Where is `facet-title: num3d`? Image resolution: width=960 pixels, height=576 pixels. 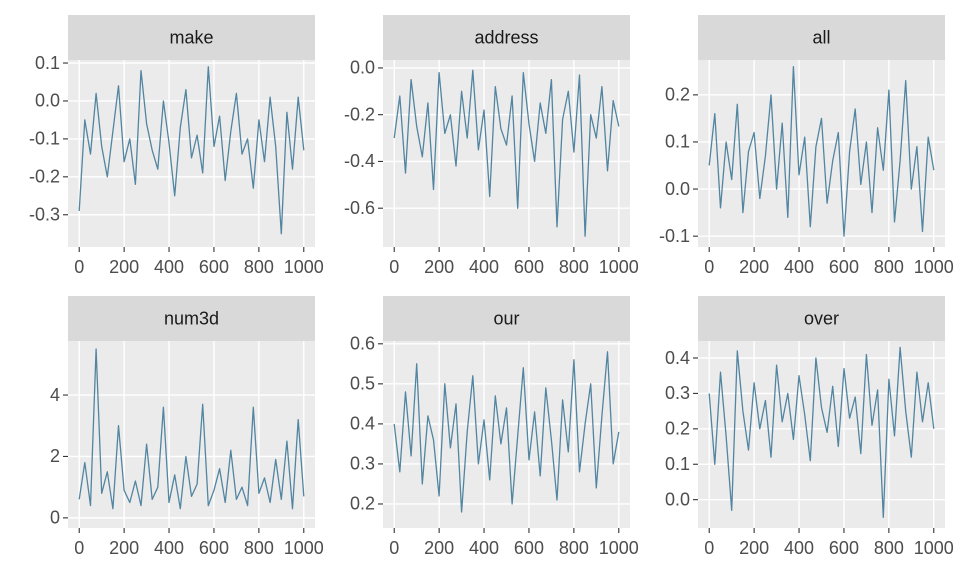 facet-title: num3d is located at coordinates (191, 318).